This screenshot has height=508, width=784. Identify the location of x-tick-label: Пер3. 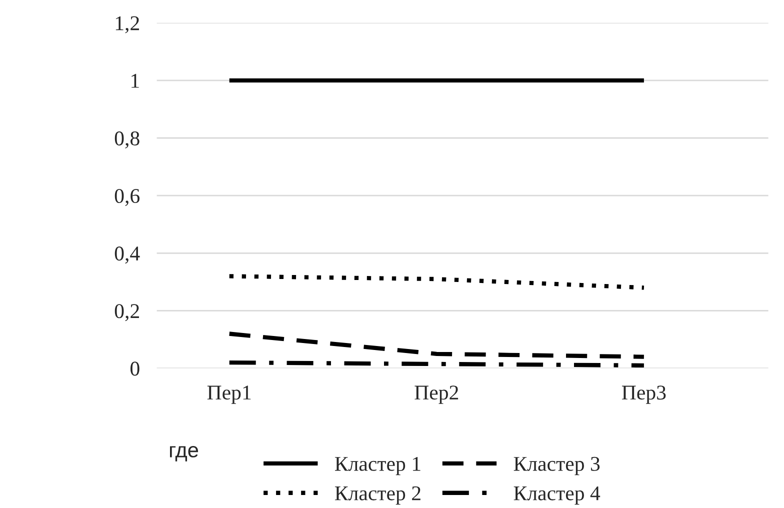
(644, 395).